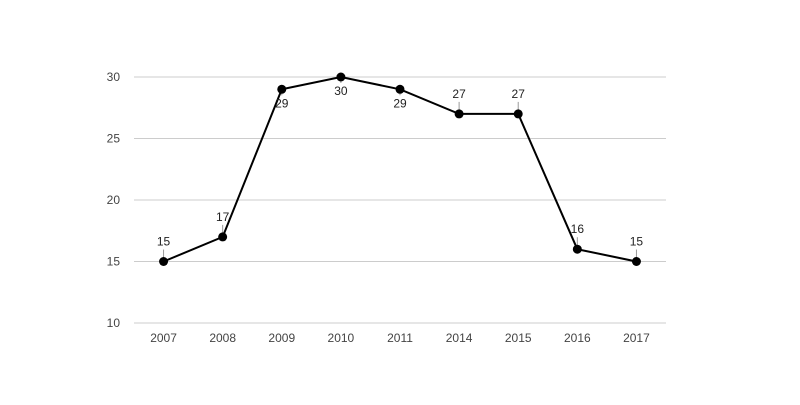 The width and height of the screenshot is (800, 405). What do you see at coordinates (223, 217) in the screenshot?
I see `data-label: 17` at bounding box center [223, 217].